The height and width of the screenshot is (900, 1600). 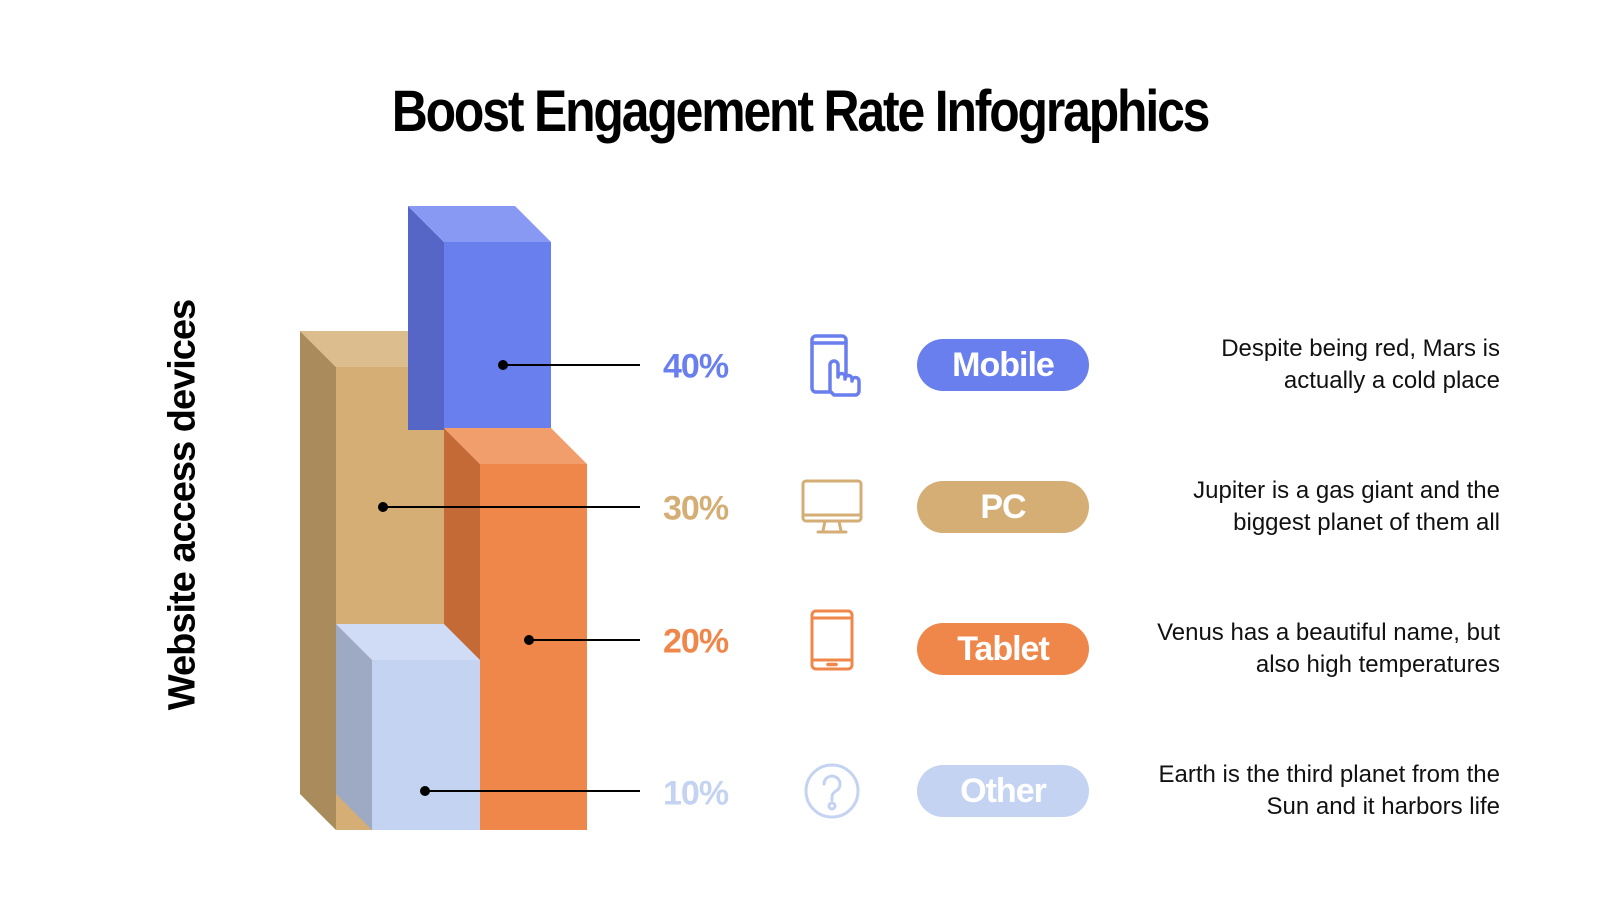 I want to click on label-pill-tablet: Tablet, so click(x=1003, y=649).